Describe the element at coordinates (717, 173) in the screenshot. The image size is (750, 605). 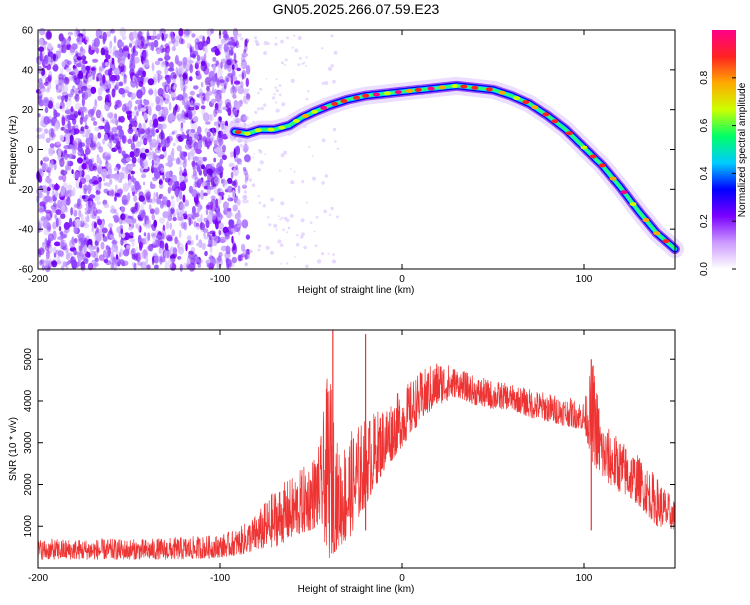
I see `colorbar-ticks: 0.0 0.2 0.4 0.6 0.8` at that location.